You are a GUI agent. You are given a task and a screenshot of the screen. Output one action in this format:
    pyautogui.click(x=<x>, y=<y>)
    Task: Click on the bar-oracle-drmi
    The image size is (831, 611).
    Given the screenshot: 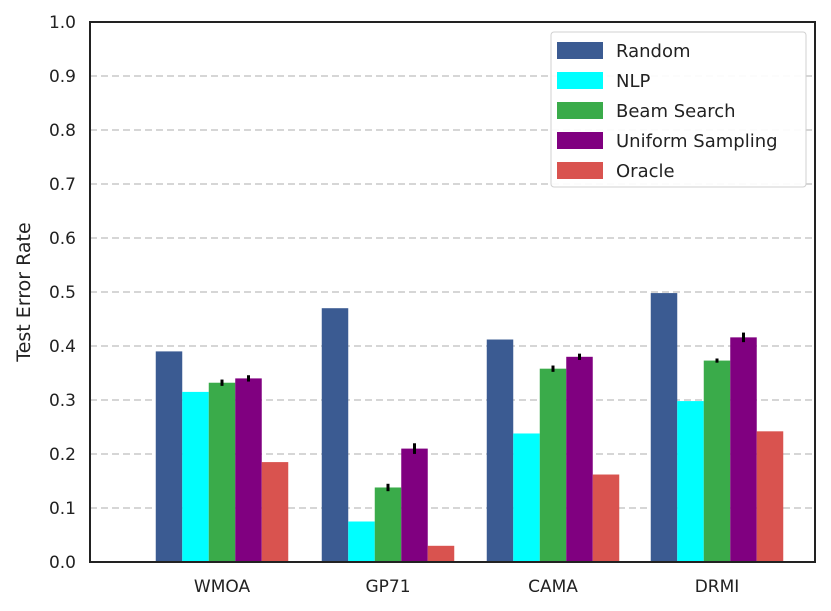 What is the action you would take?
    pyautogui.click(x=770, y=496)
    